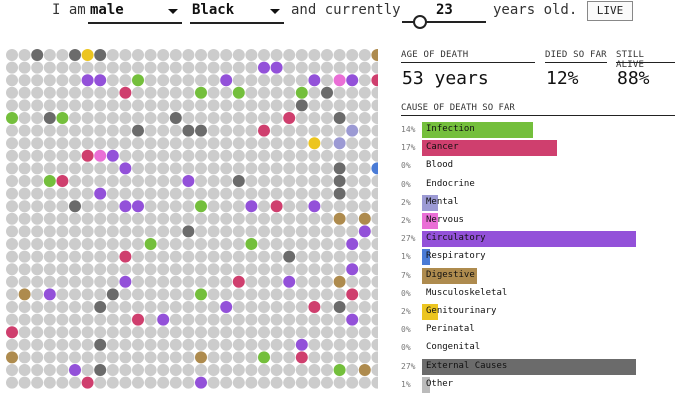  Describe the element at coordinates (135, 12) in the screenshot. I see `sex-select: male` at that location.